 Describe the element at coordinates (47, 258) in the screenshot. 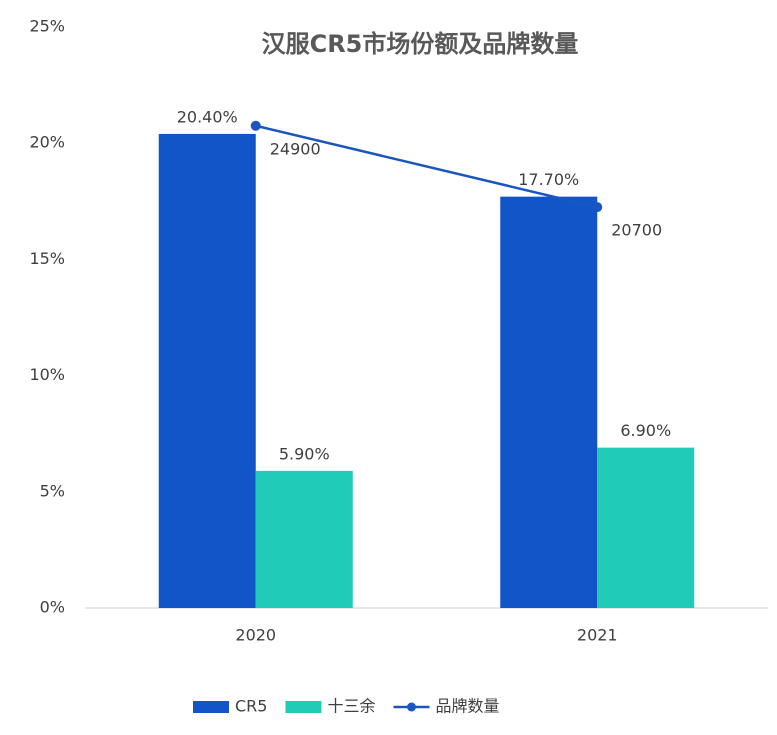

I see `y-tick-label: 15%` at that location.